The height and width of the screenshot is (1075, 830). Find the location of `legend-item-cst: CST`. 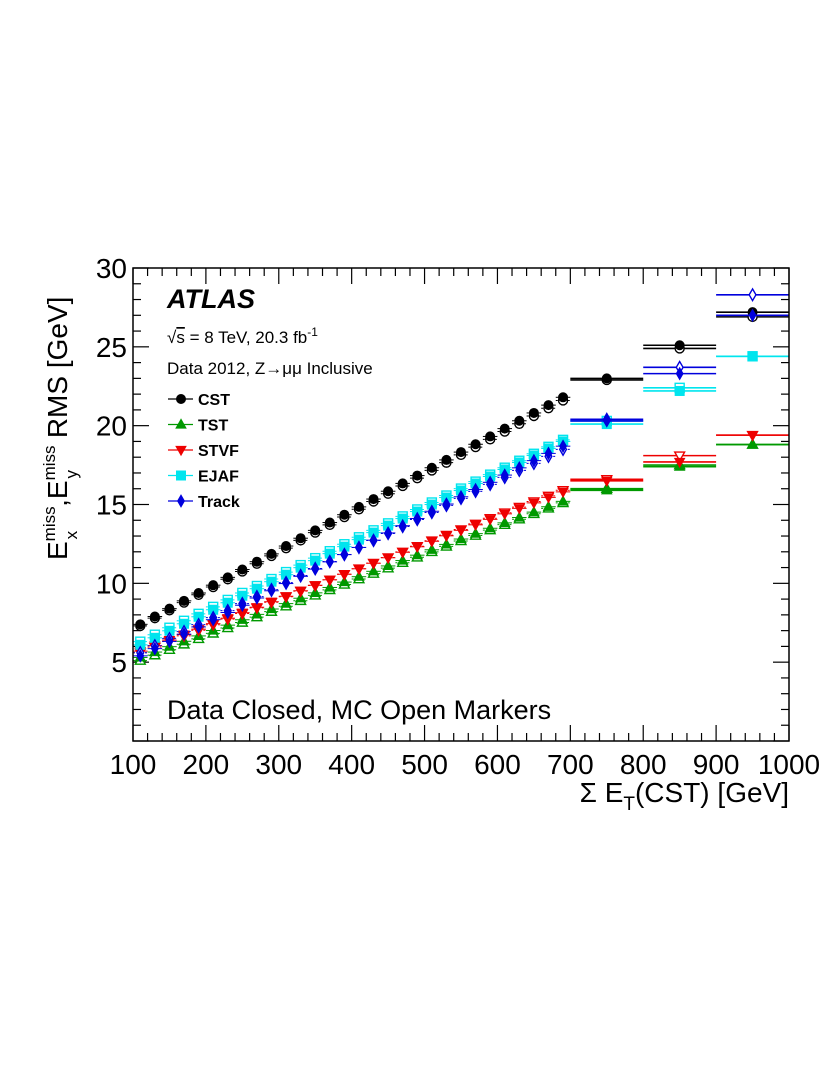

legend-item-cst: CST is located at coordinates (199, 400).